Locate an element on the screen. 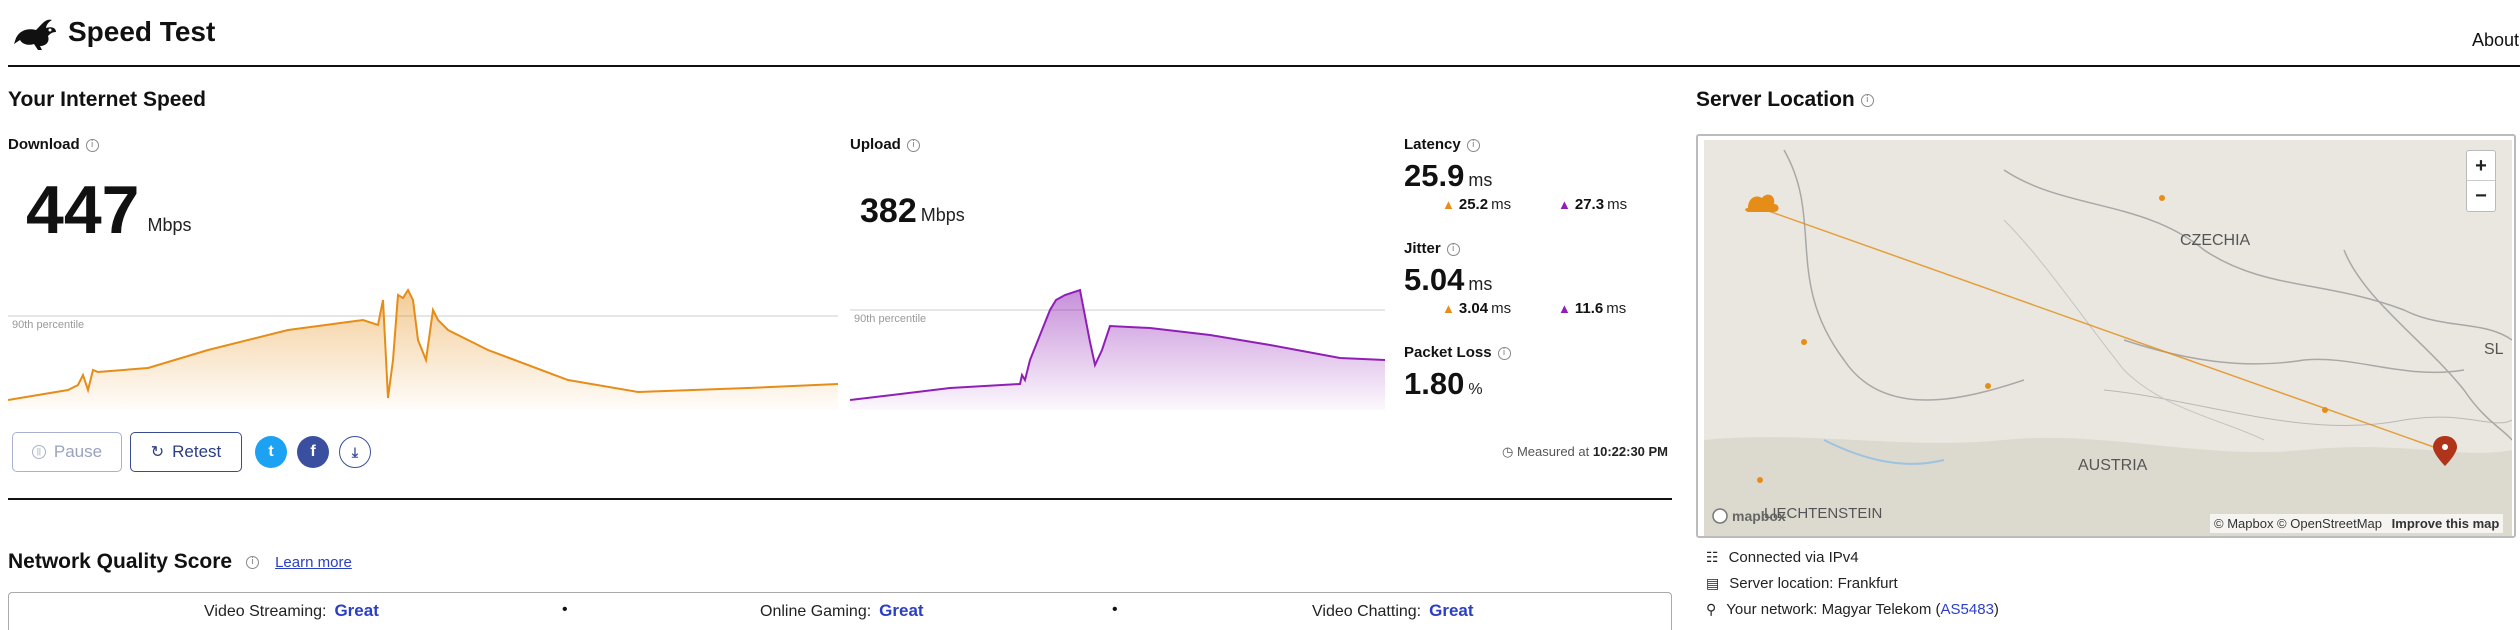 The width and height of the screenshot is (2520, 630). river is located at coordinates (1884, 452).